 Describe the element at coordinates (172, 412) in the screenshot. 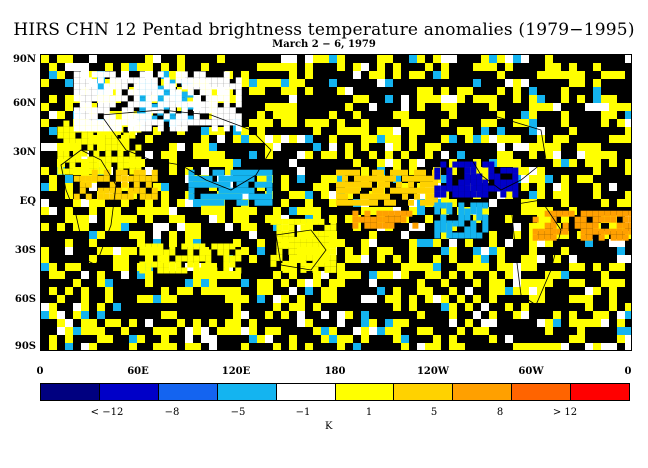

I see `colorbar-label-8neg: −8` at that location.